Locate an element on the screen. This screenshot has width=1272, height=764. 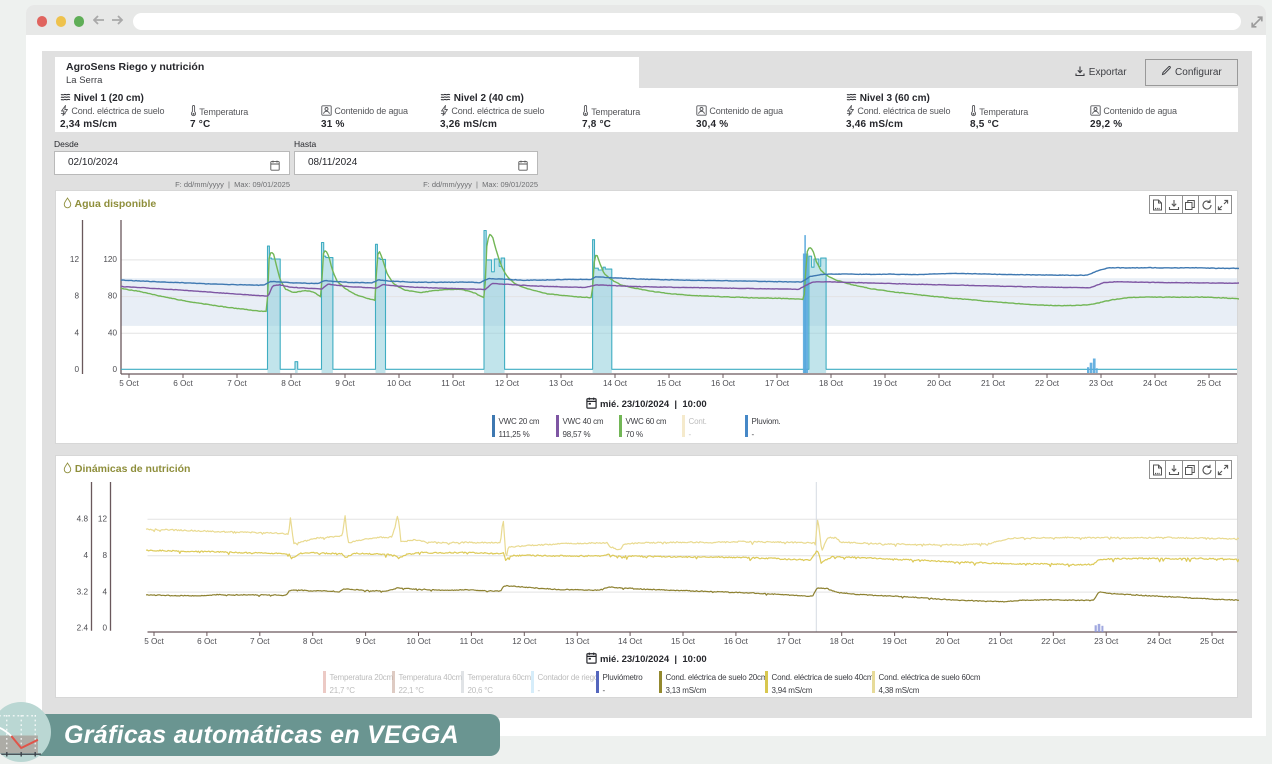
svg-text: 40 is located at coordinates (113, 332).